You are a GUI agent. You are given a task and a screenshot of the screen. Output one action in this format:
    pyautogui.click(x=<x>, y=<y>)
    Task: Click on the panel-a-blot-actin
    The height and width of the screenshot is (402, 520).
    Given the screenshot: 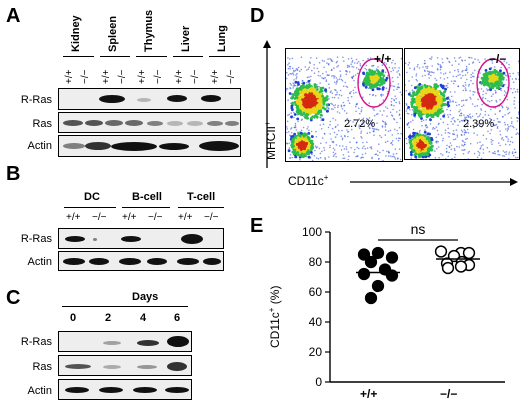 What is the action you would take?
    pyautogui.click(x=149, y=146)
    